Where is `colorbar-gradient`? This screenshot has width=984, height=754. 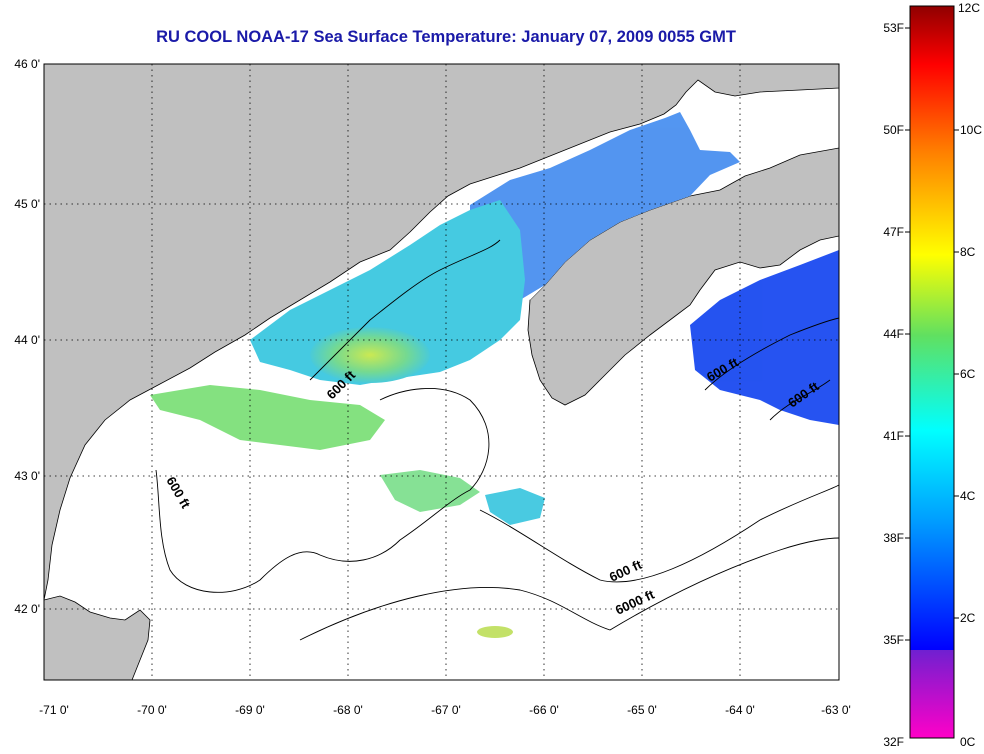
colorbar-gradient is located at coordinates (932, 372).